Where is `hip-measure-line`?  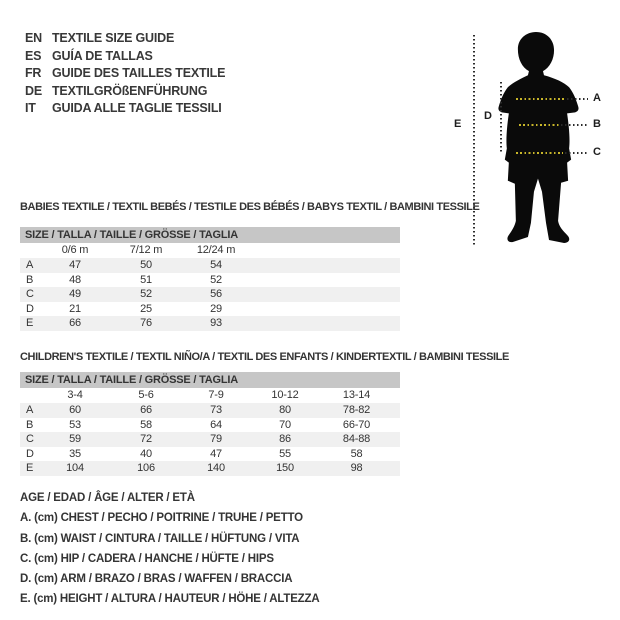
hip-measure-line is located at coordinates (539, 153).